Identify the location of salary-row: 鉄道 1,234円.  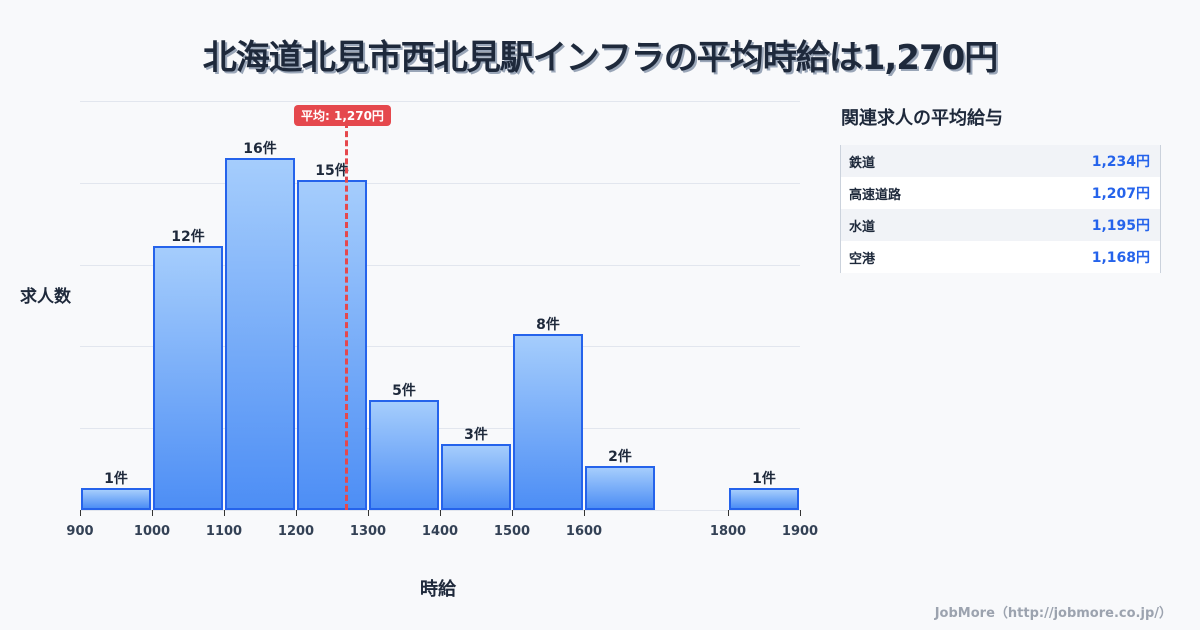
(1000, 161).